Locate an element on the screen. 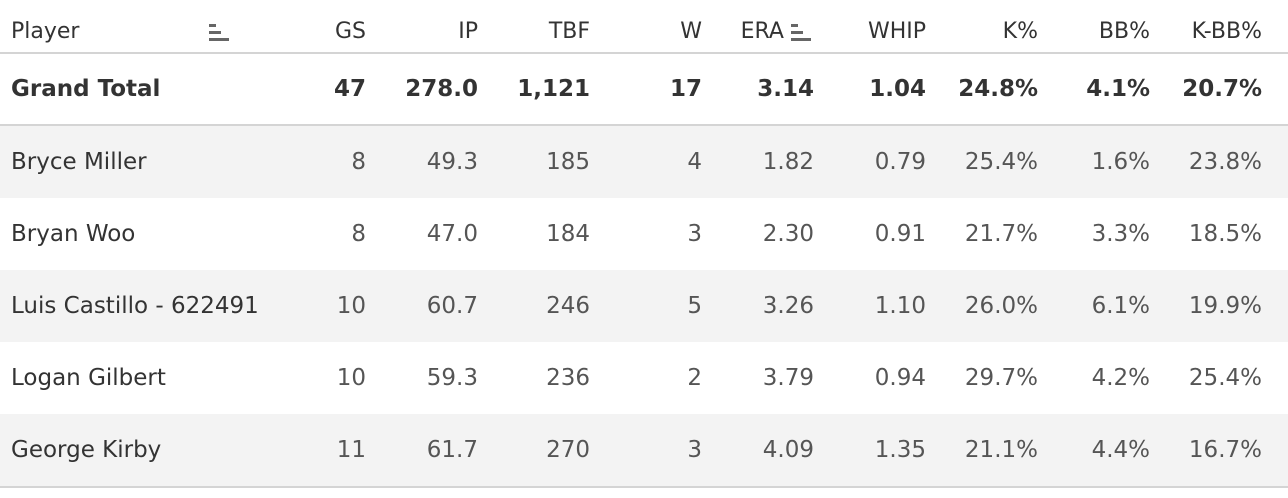 This screenshot has height=498, width=1288. player-name: George Kirby is located at coordinates (86, 450).